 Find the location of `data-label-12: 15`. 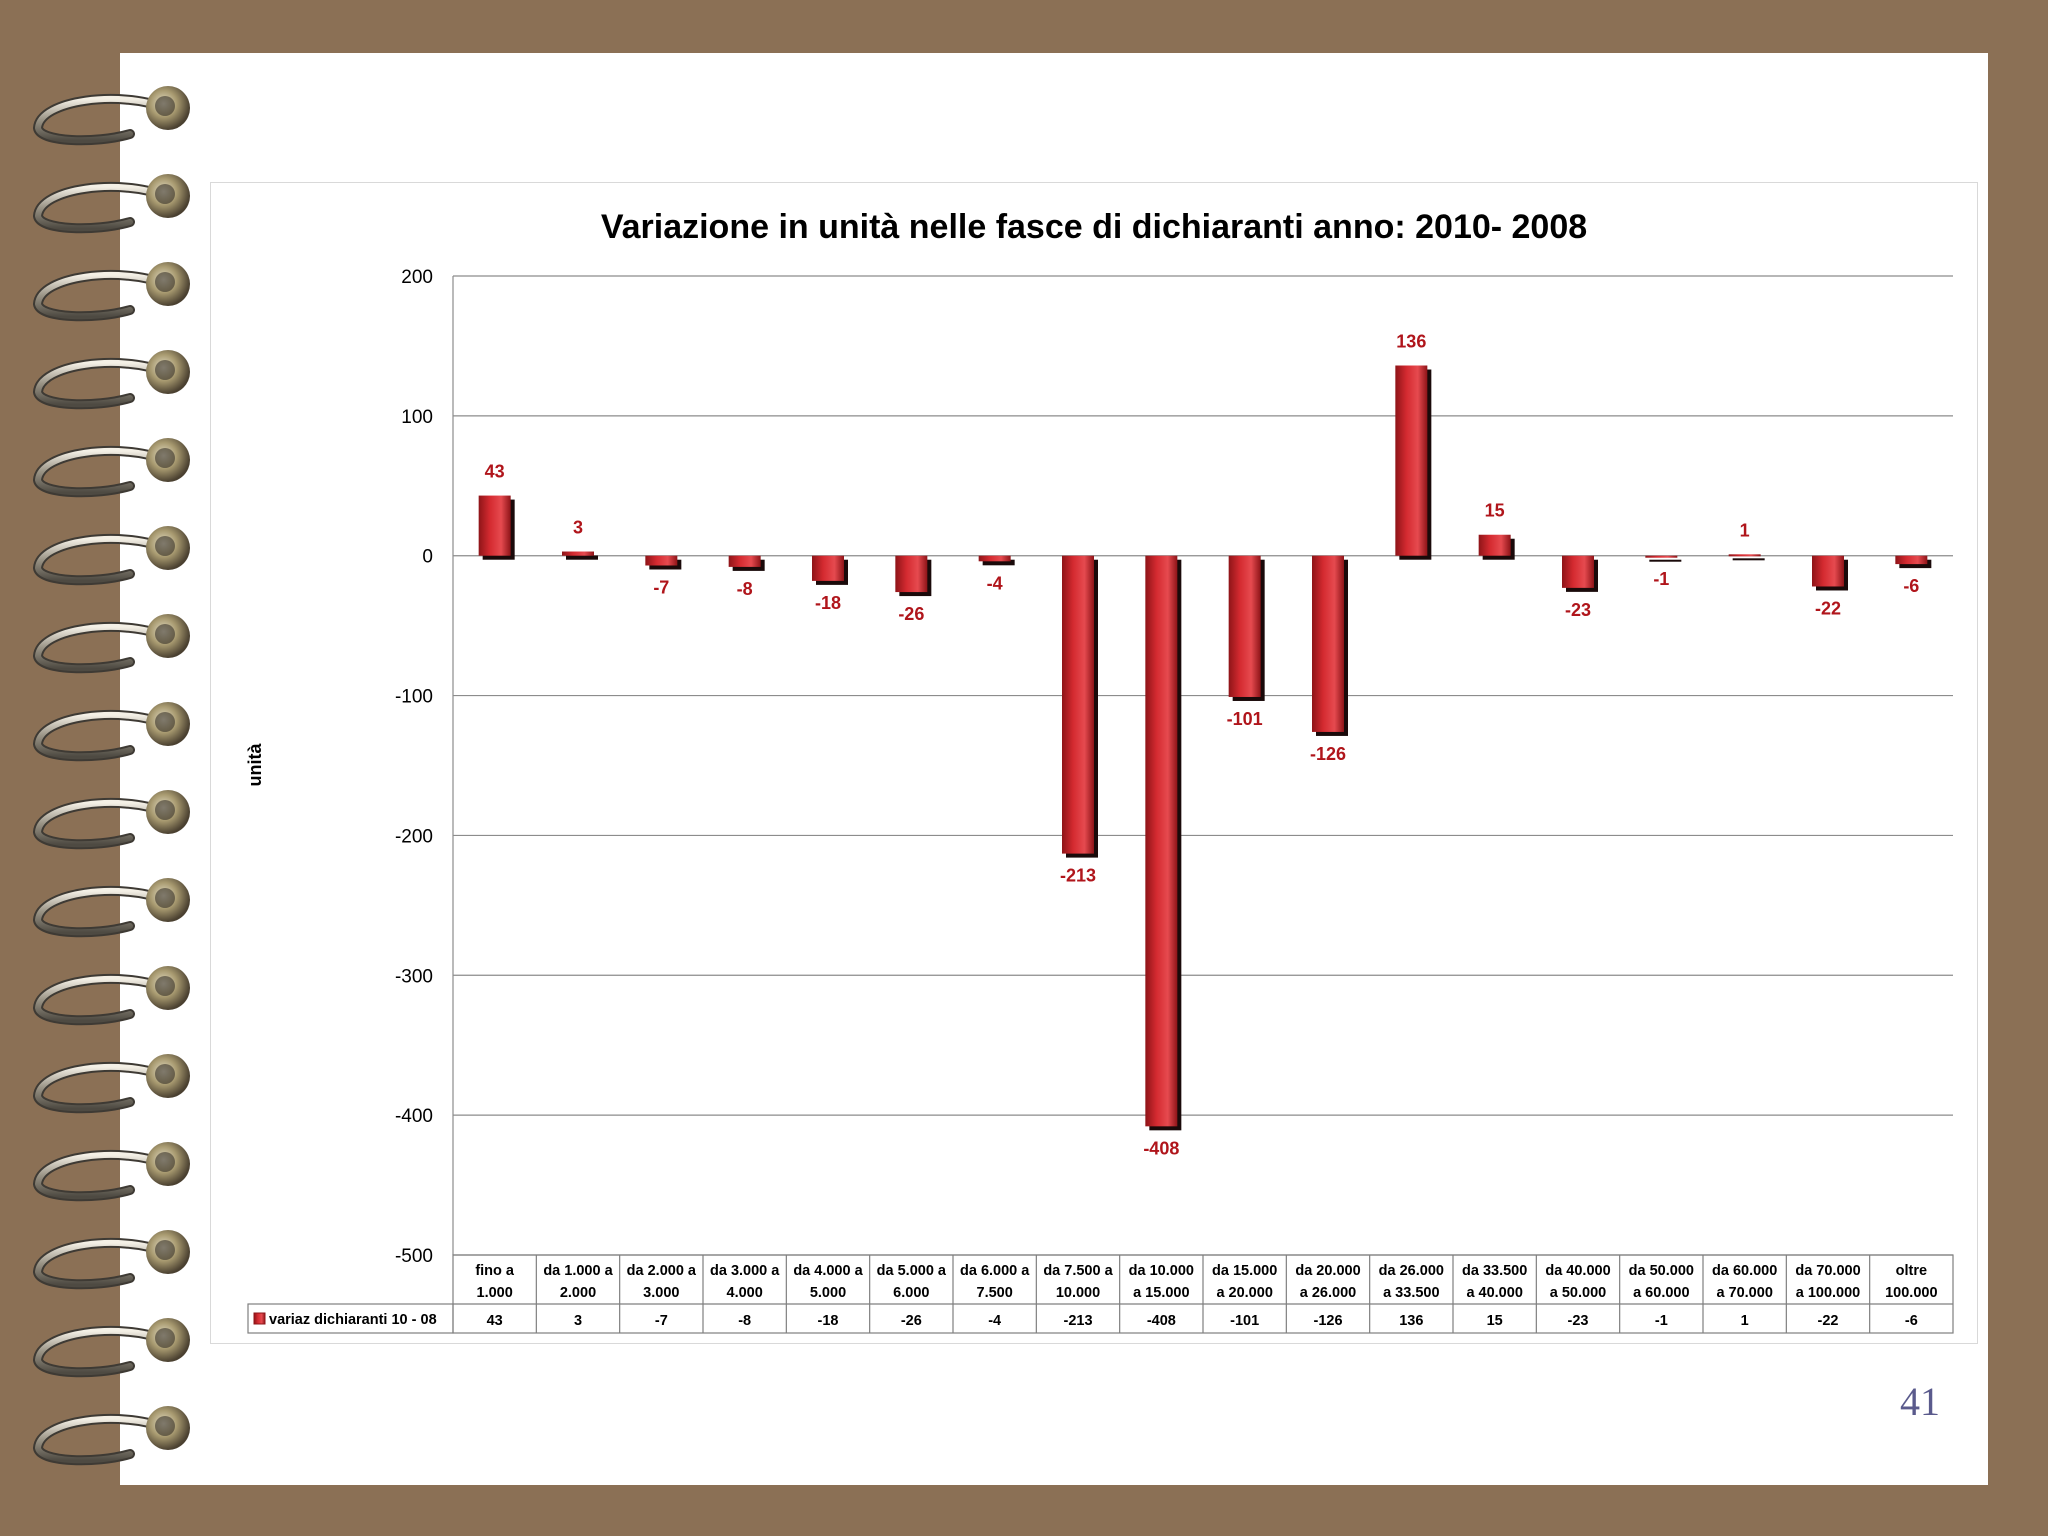

data-label-12: 15 is located at coordinates (1495, 511).